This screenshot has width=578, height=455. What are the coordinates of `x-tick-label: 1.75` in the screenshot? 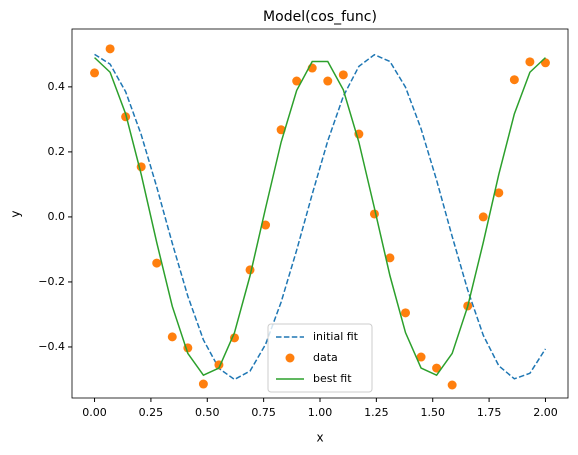 It's located at (489, 412).